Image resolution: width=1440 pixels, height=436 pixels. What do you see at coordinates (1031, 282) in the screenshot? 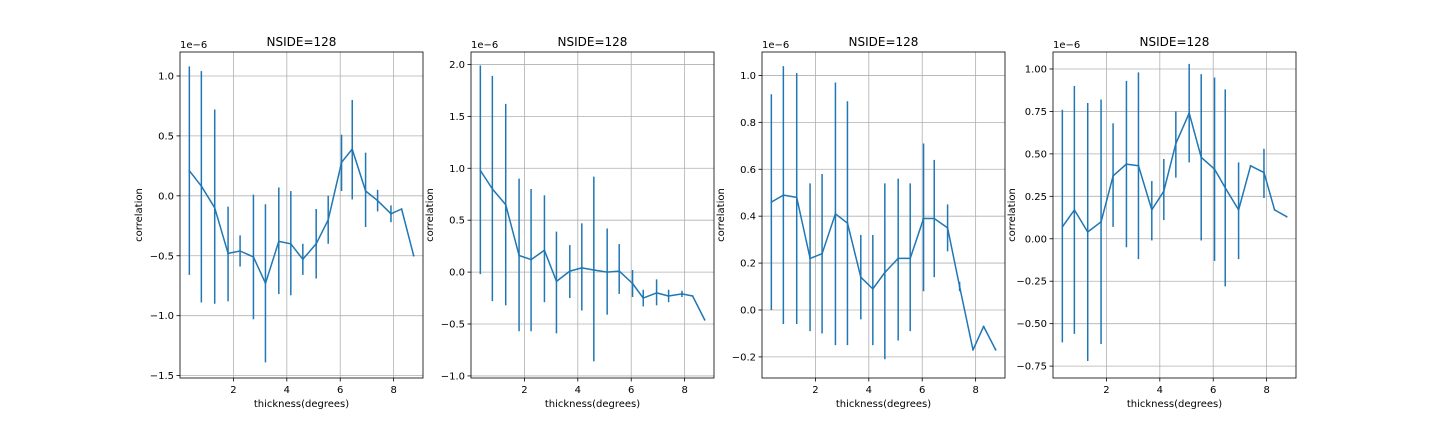
I see `y-tick-label: −0.25` at bounding box center [1031, 282].